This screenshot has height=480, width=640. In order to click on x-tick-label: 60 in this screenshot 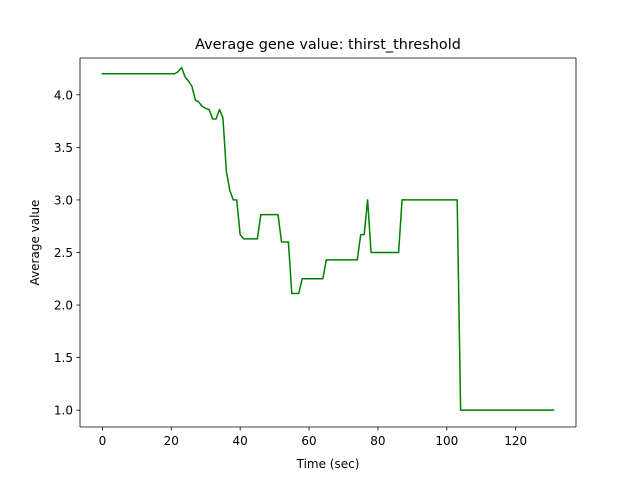, I will do `click(308, 441)`.